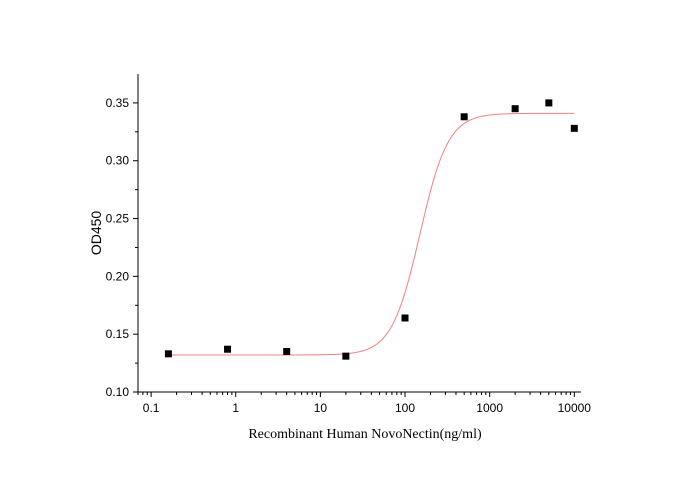 The height and width of the screenshot is (490, 688). Describe the element at coordinates (575, 408) in the screenshot. I see `x-tick-label: 10000` at that location.